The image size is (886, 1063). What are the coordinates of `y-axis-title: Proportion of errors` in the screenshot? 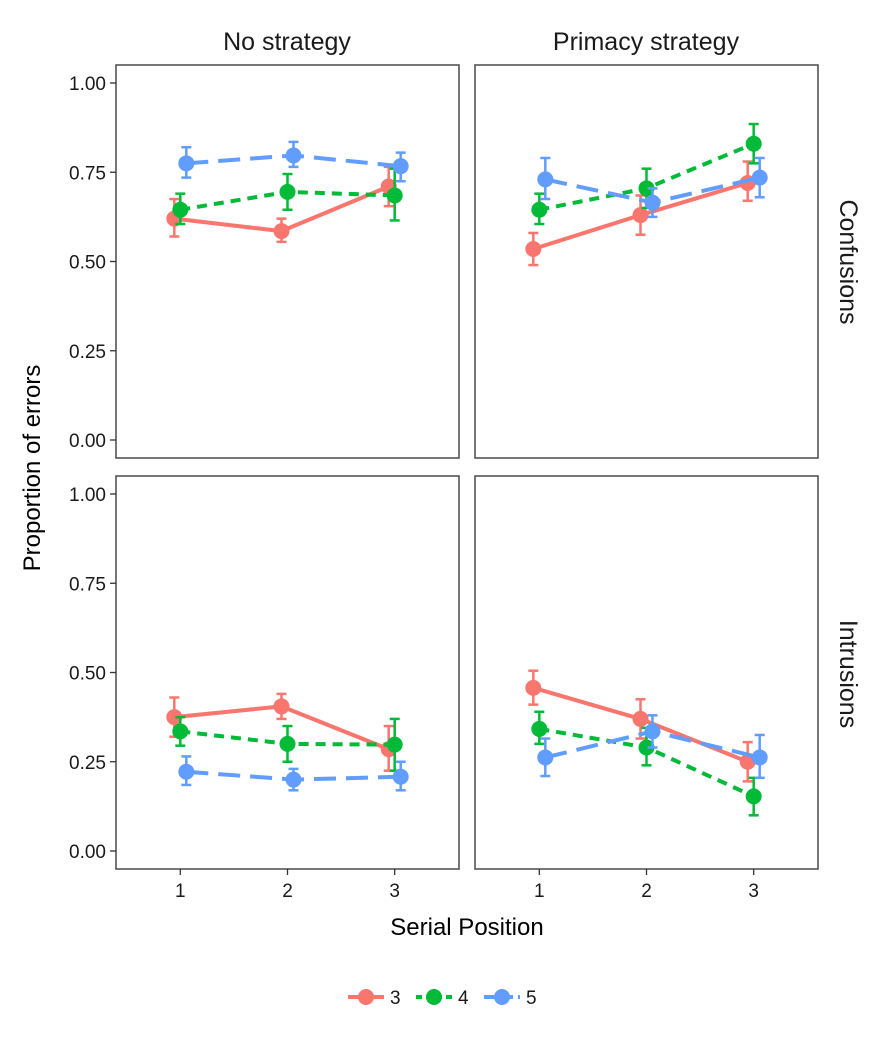 It's located at (32, 468).